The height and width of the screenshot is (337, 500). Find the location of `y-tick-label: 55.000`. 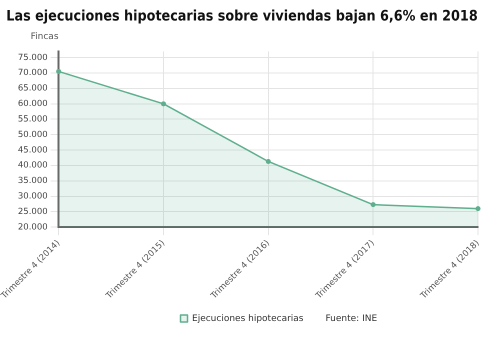

y-tick-label: 55.000 is located at coordinates (33, 119).